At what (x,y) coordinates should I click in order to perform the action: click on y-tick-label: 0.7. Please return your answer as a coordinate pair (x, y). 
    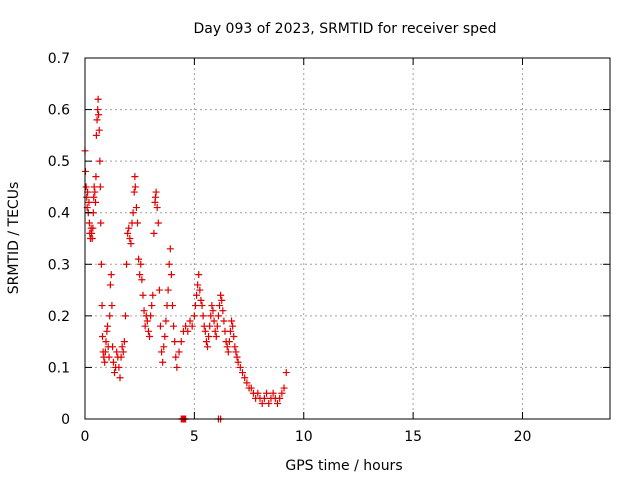
    Looking at the image, I should click on (59, 59).